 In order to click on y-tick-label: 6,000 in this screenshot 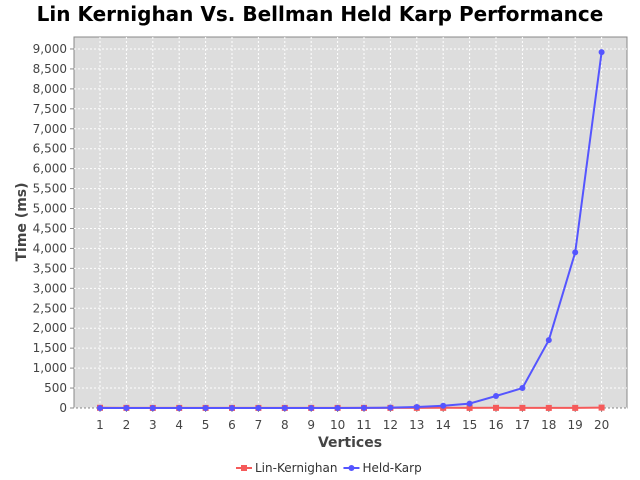, I will do `click(50, 169)`.